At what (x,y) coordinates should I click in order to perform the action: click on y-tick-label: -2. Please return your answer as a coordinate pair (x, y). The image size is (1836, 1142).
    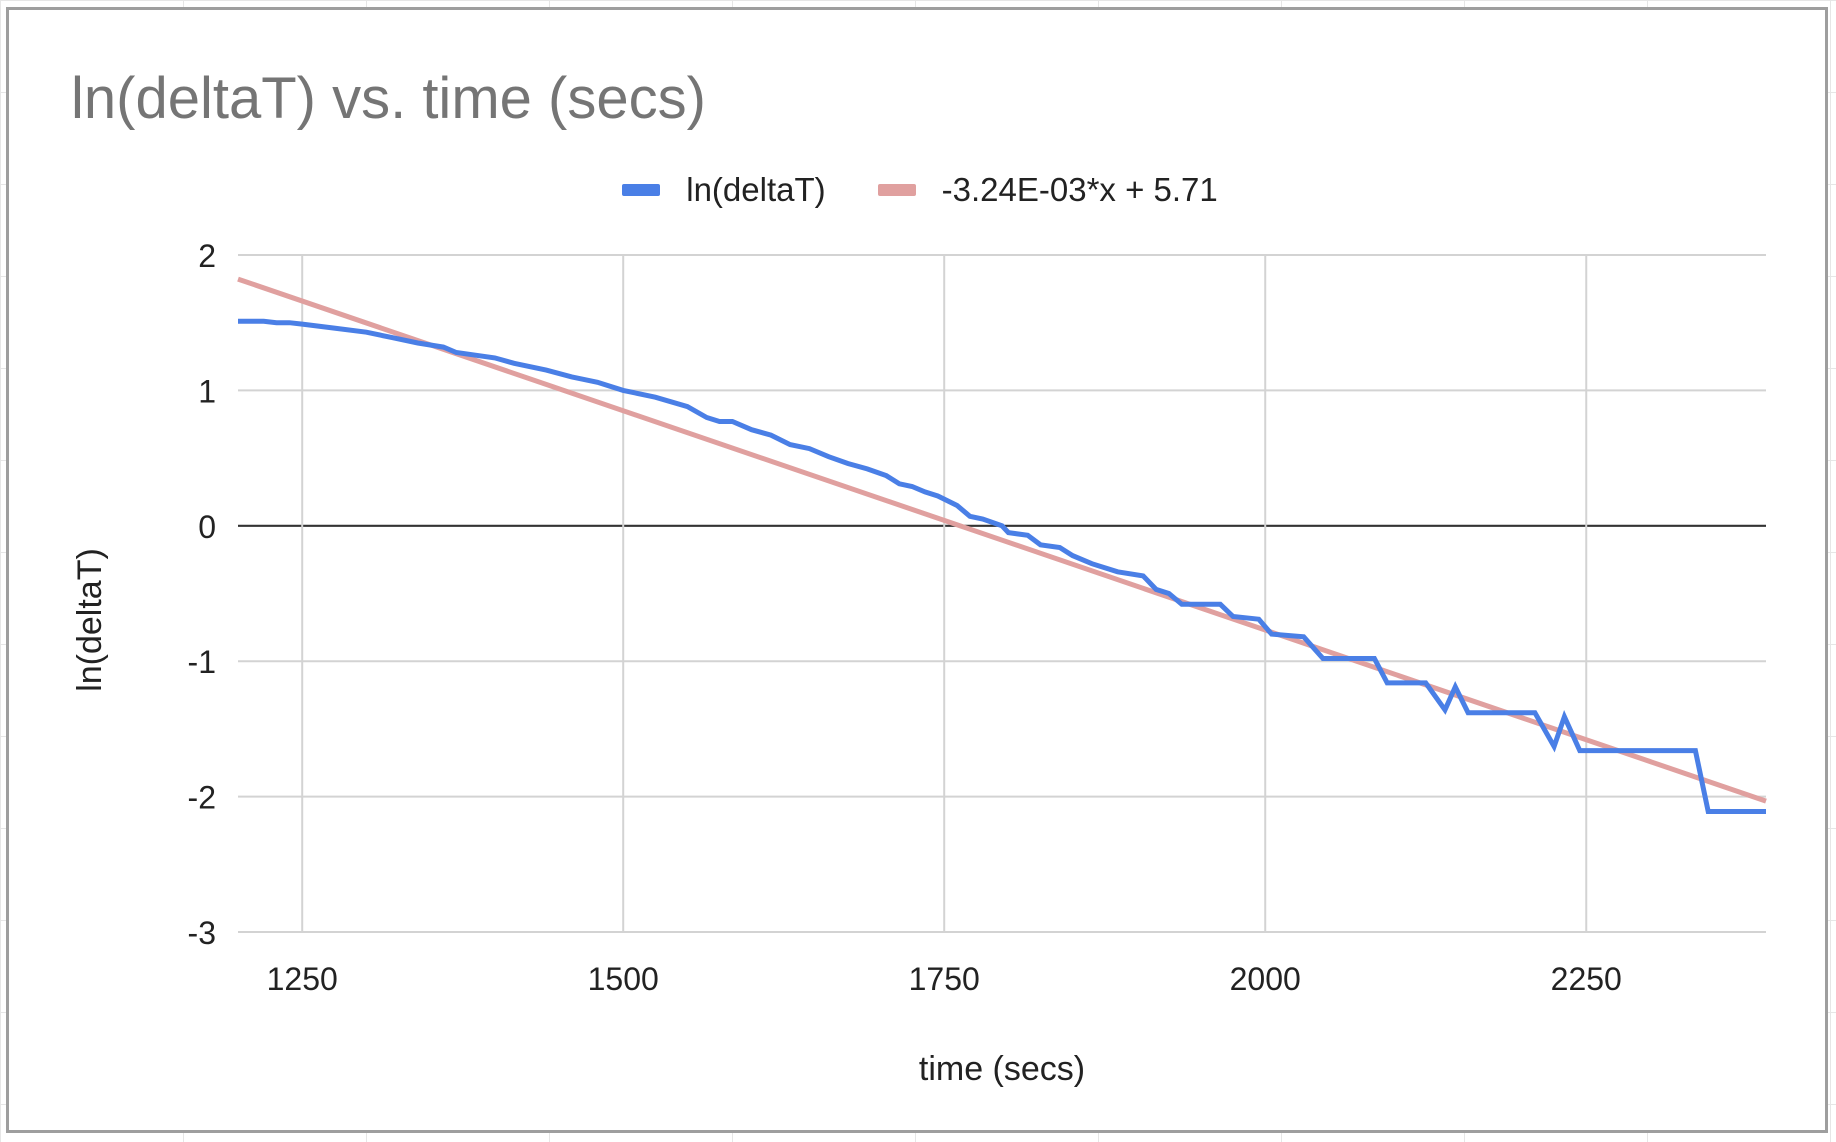
    Looking at the image, I should click on (202, 798).